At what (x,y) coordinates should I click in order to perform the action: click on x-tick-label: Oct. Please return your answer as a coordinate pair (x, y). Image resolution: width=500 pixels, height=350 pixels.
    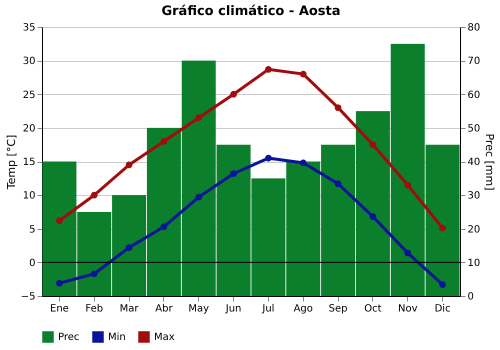
    Looking at the image, I should click on (373, 309).